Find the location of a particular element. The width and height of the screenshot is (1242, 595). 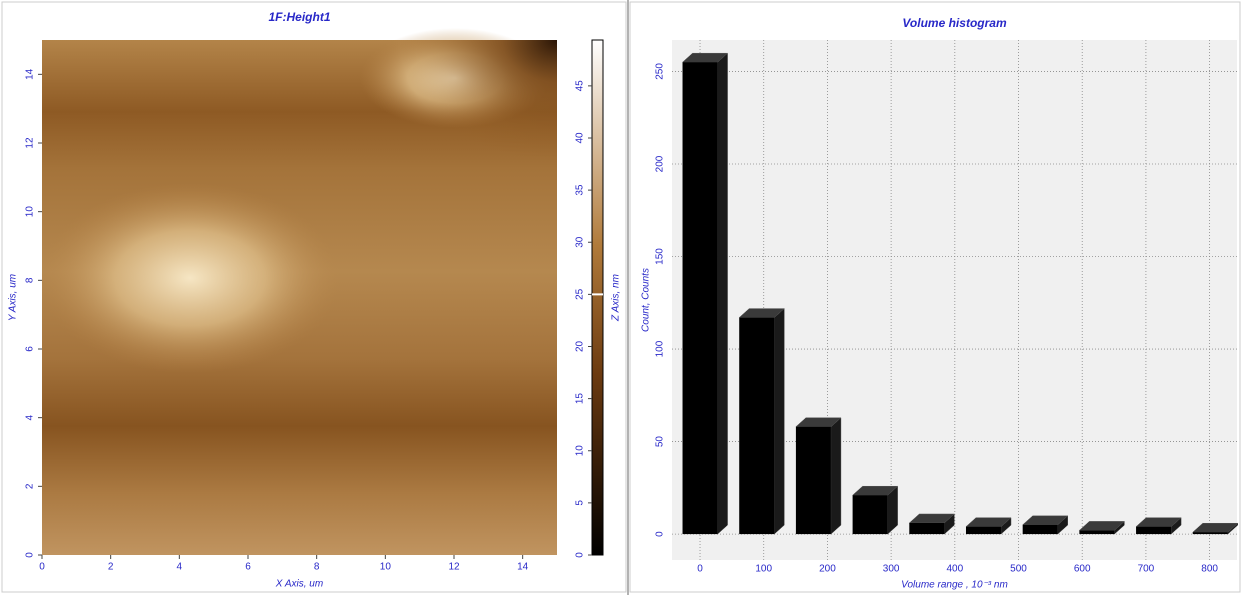

x-axis-label: Volume range , 10⁻³ nm is located at coordinates (954, 585).